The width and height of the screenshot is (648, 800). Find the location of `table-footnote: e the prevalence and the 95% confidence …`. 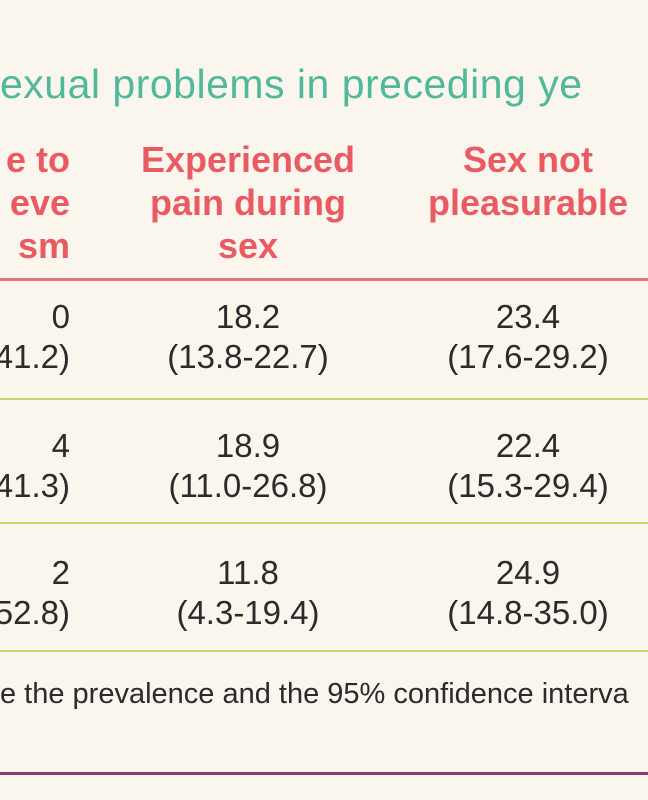

table-footnote: e the prevalence and the 95% confidence … is located at coordinates (314, 694).